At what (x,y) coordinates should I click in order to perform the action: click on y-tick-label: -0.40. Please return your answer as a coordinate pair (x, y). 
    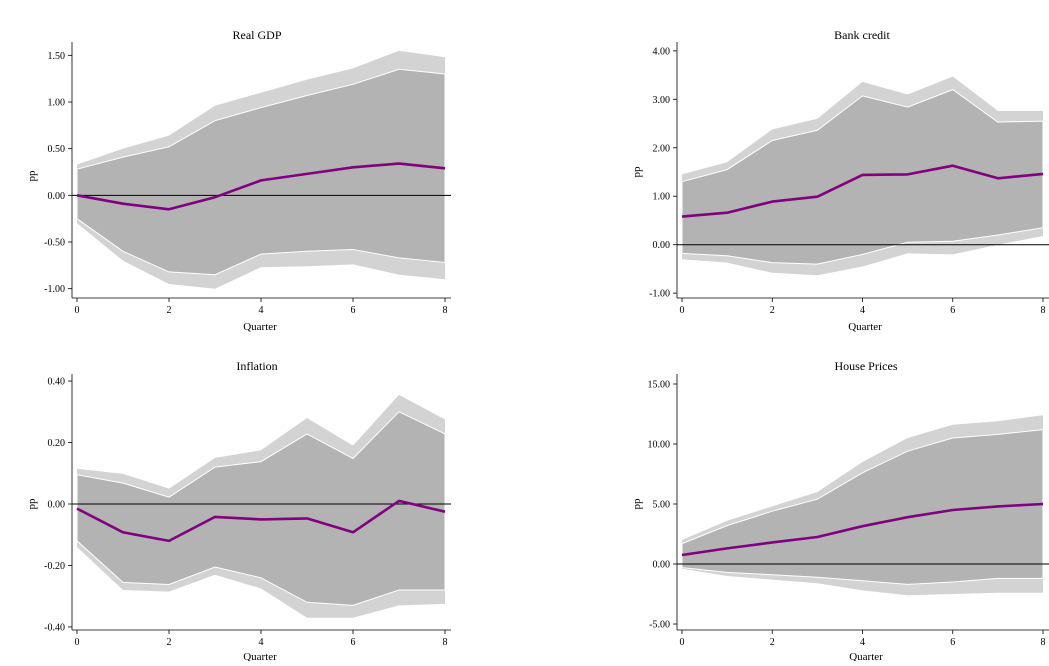
    Looking at the image, I should click on (54, 627).